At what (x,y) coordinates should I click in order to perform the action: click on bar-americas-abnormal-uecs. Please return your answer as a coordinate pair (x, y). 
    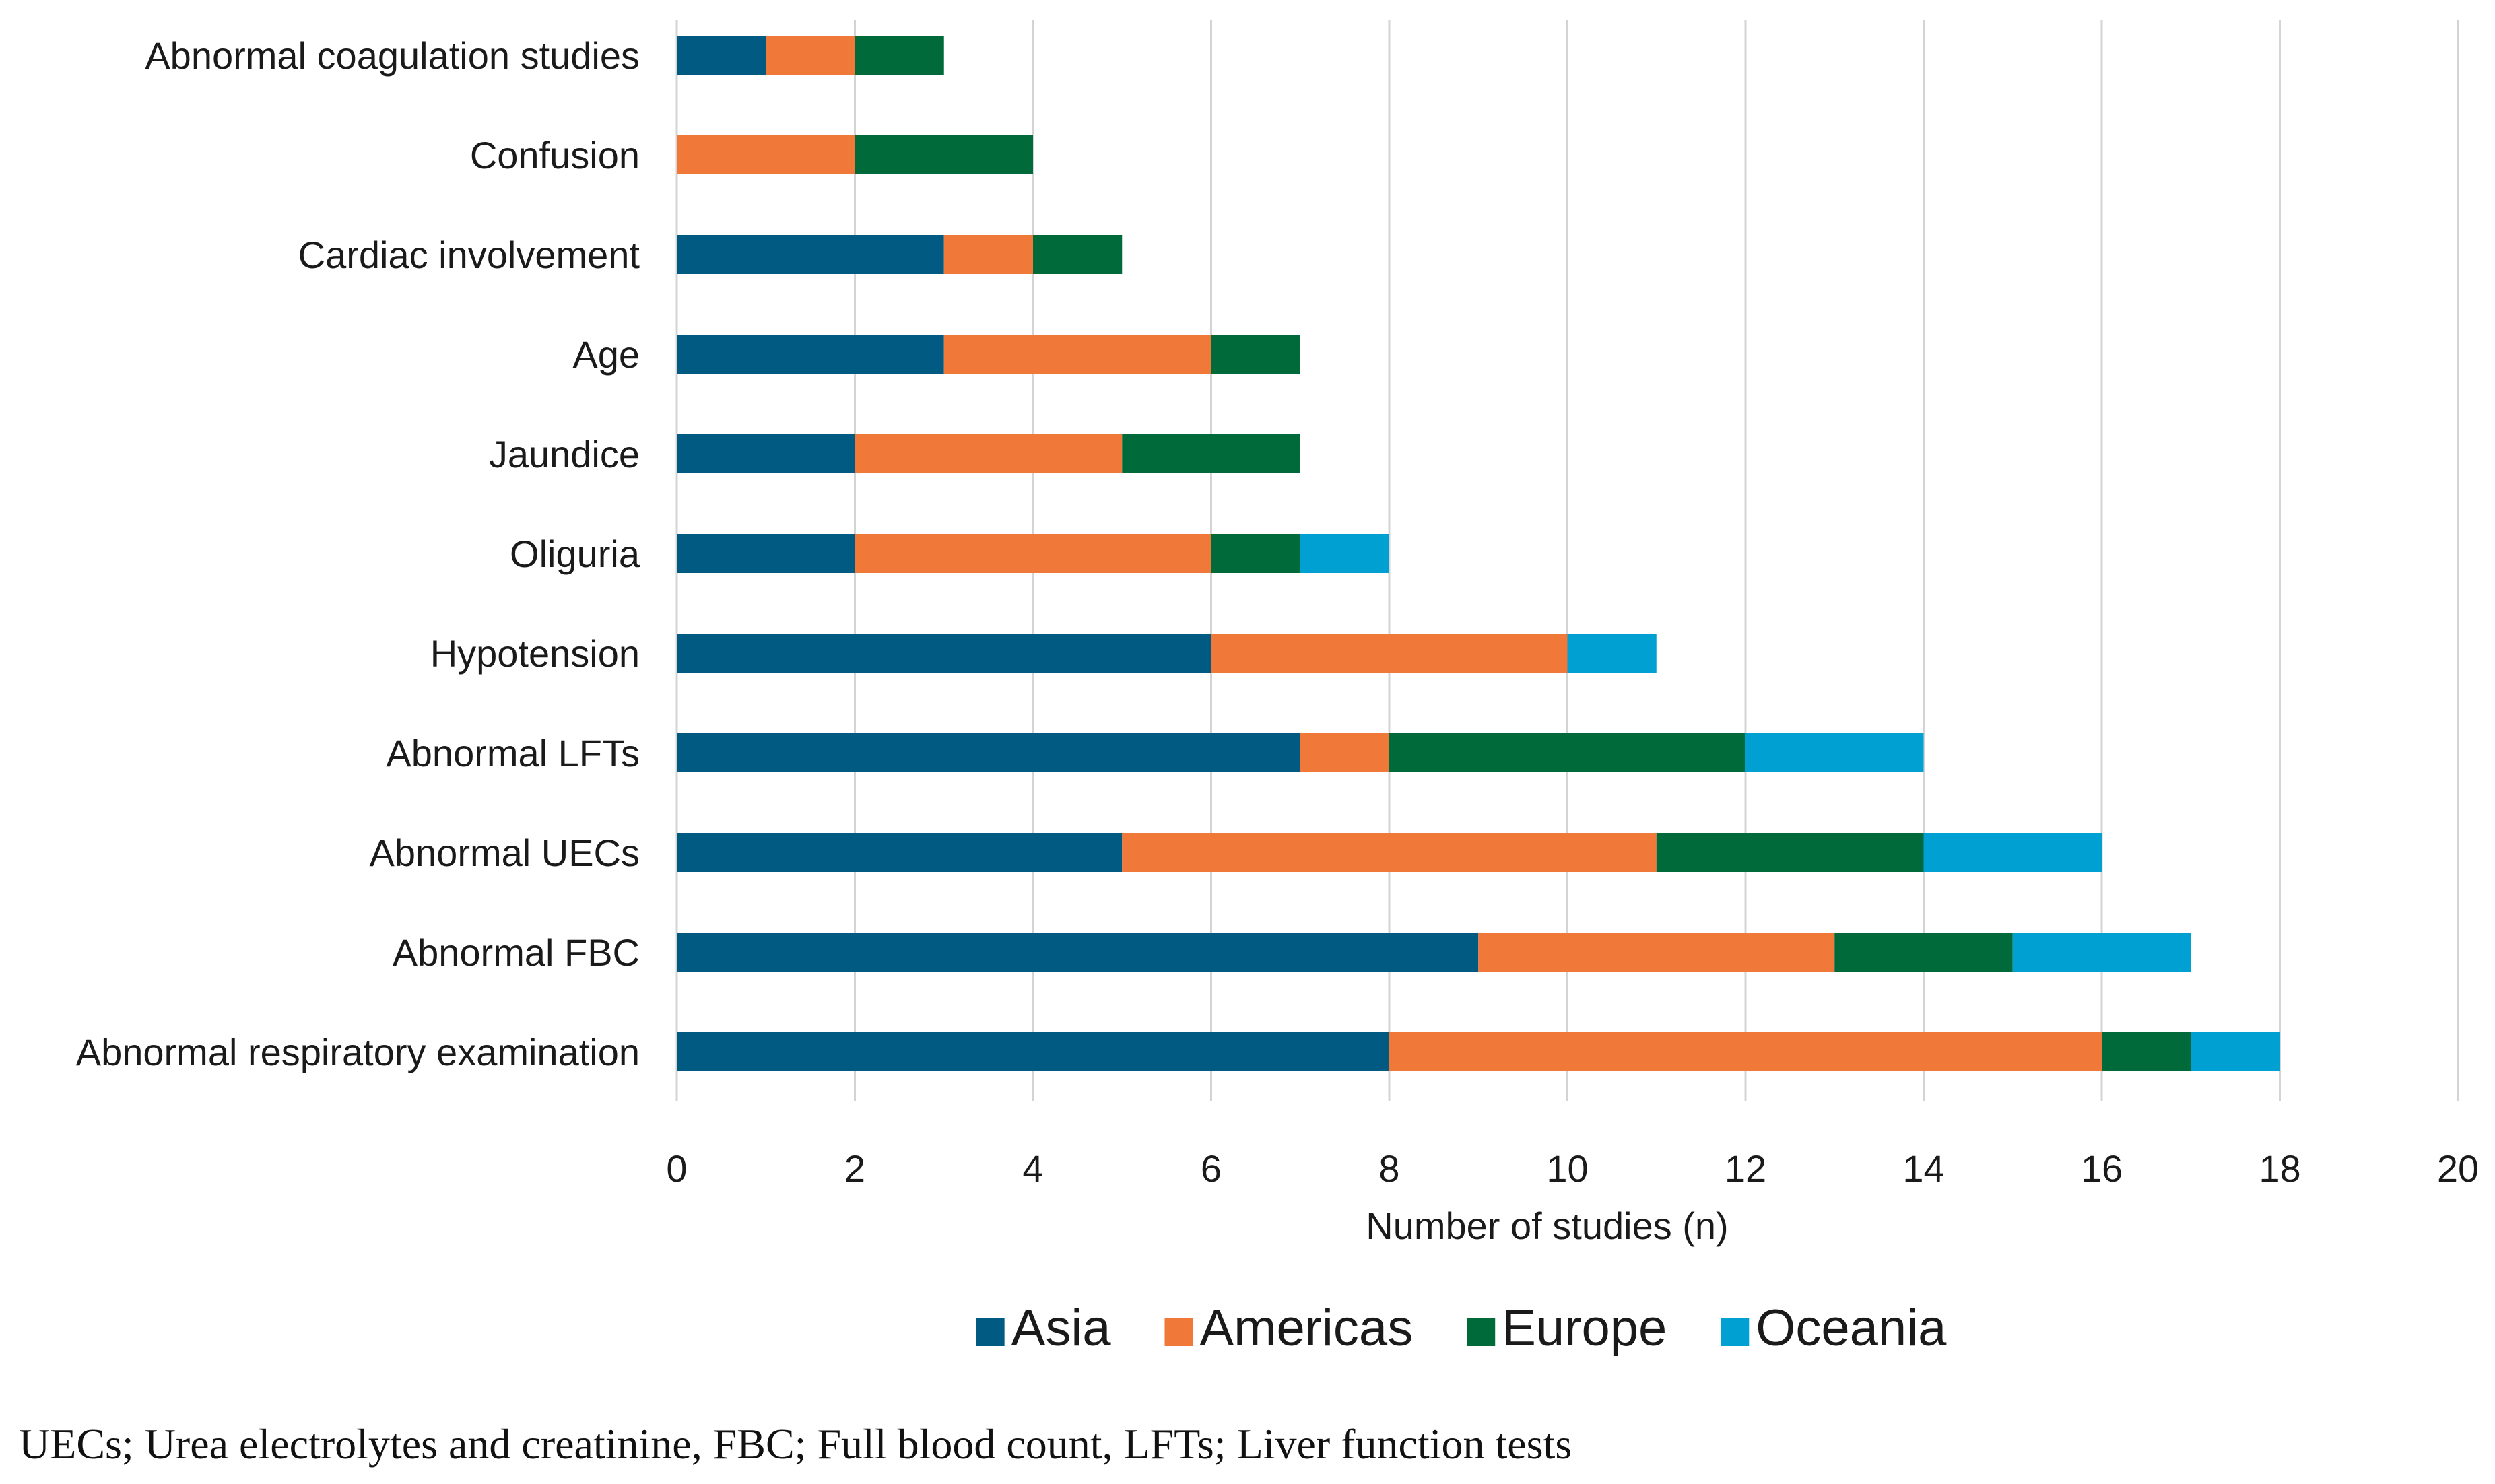
    Looking at the image, I should click on (1389, 852).